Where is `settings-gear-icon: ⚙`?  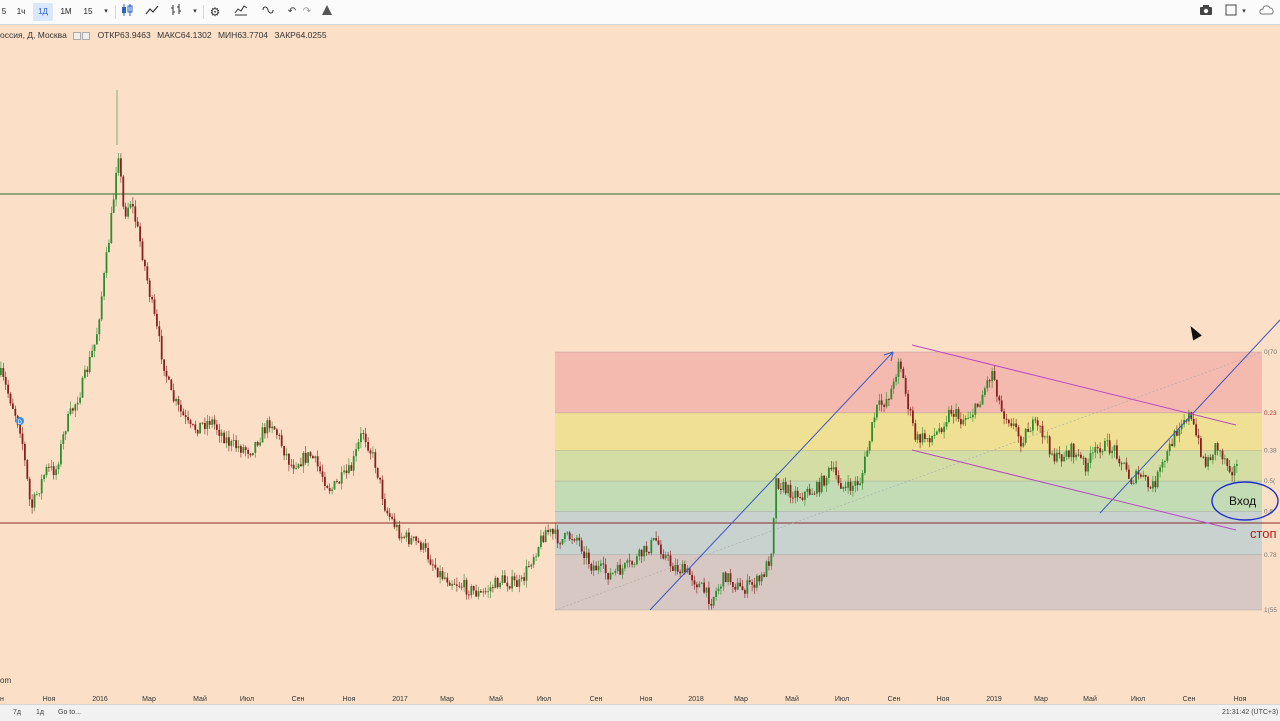
settings-gear-icon: ⚙ is located at coordinates (215, 12).